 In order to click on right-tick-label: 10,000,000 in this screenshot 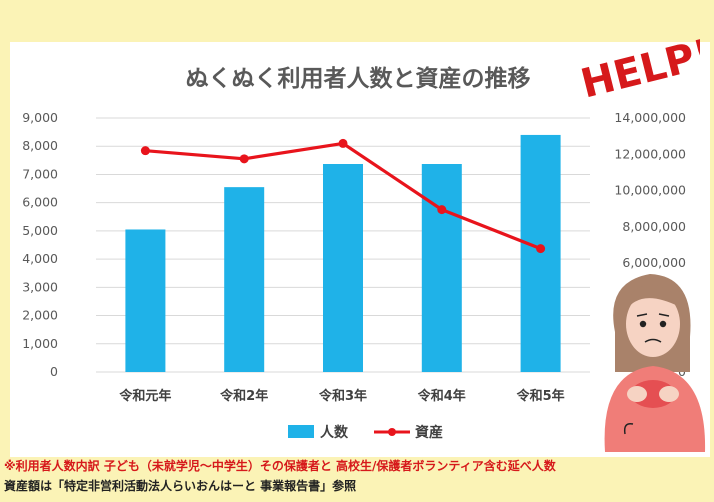, I will do `click(650, 190)`.